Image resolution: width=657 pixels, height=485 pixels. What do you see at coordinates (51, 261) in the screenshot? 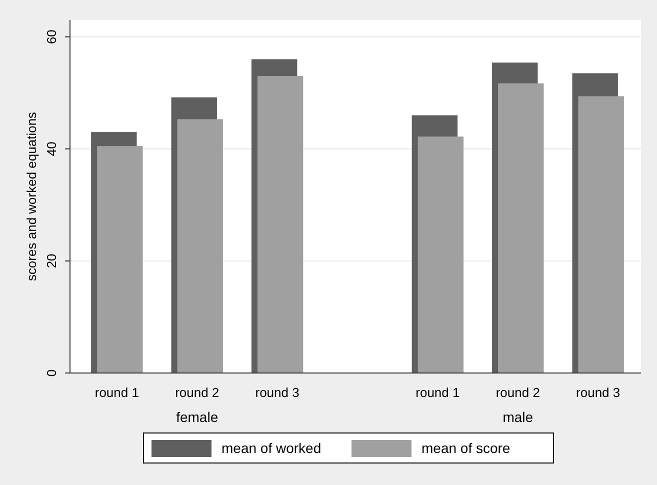
I see `y-tick-label: 20` at bounding box center [51, 261].